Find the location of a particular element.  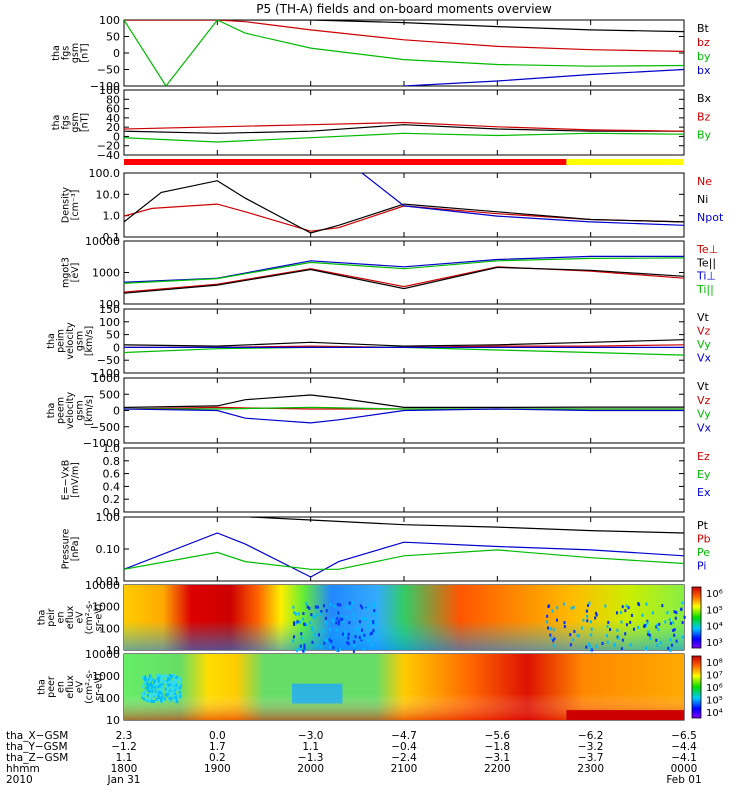

y-axis-label-line: peim is located at coordinates (61, 341).